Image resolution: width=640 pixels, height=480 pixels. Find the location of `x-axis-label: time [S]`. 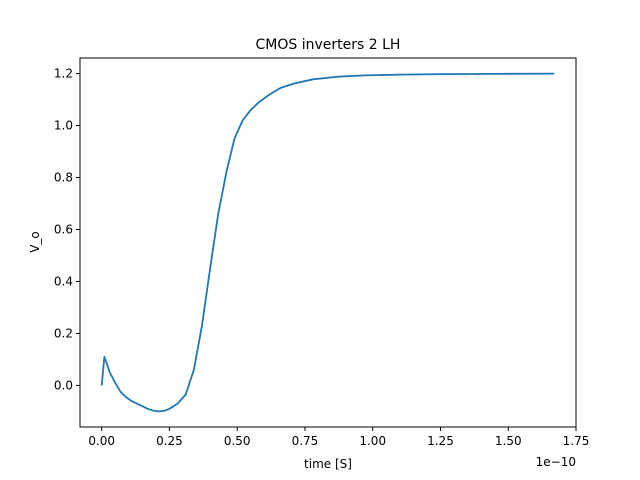

x-axis-label: time [S] is located at coordinates (328, 464).